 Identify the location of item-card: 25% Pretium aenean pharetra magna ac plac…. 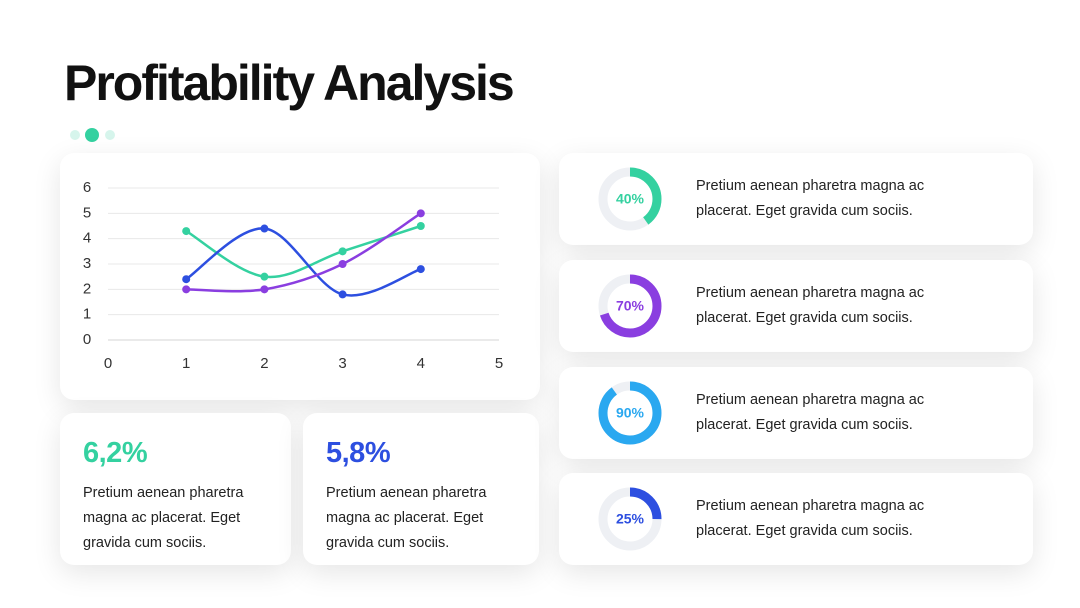
(796, 519).